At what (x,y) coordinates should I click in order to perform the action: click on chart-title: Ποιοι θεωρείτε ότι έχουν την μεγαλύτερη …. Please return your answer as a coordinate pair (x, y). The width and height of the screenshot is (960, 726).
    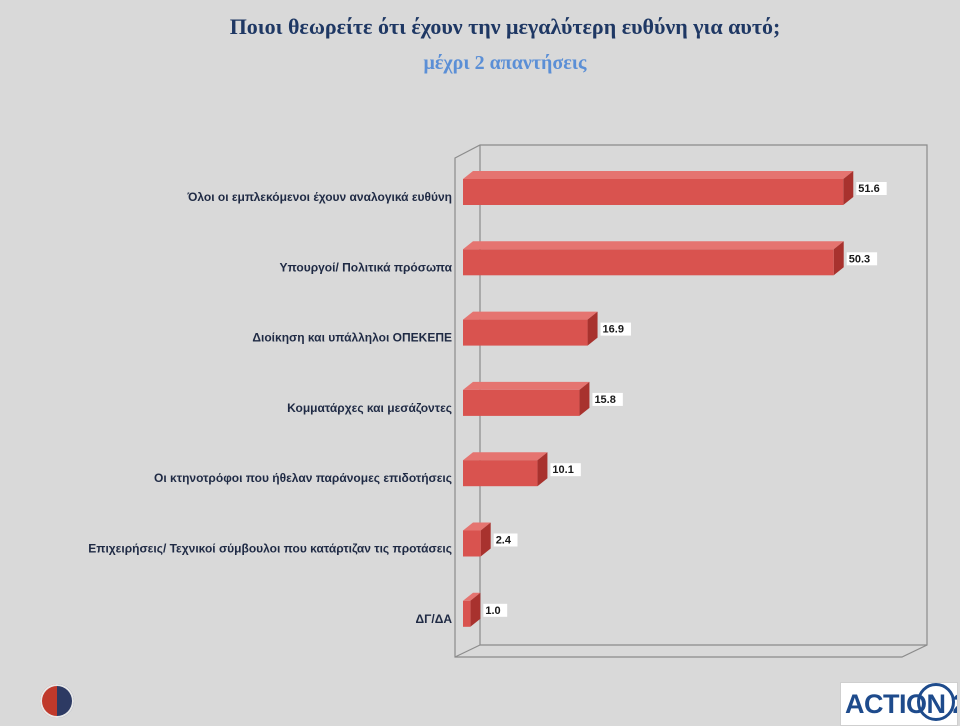
    Looking at the image, I should click on (505, 26).